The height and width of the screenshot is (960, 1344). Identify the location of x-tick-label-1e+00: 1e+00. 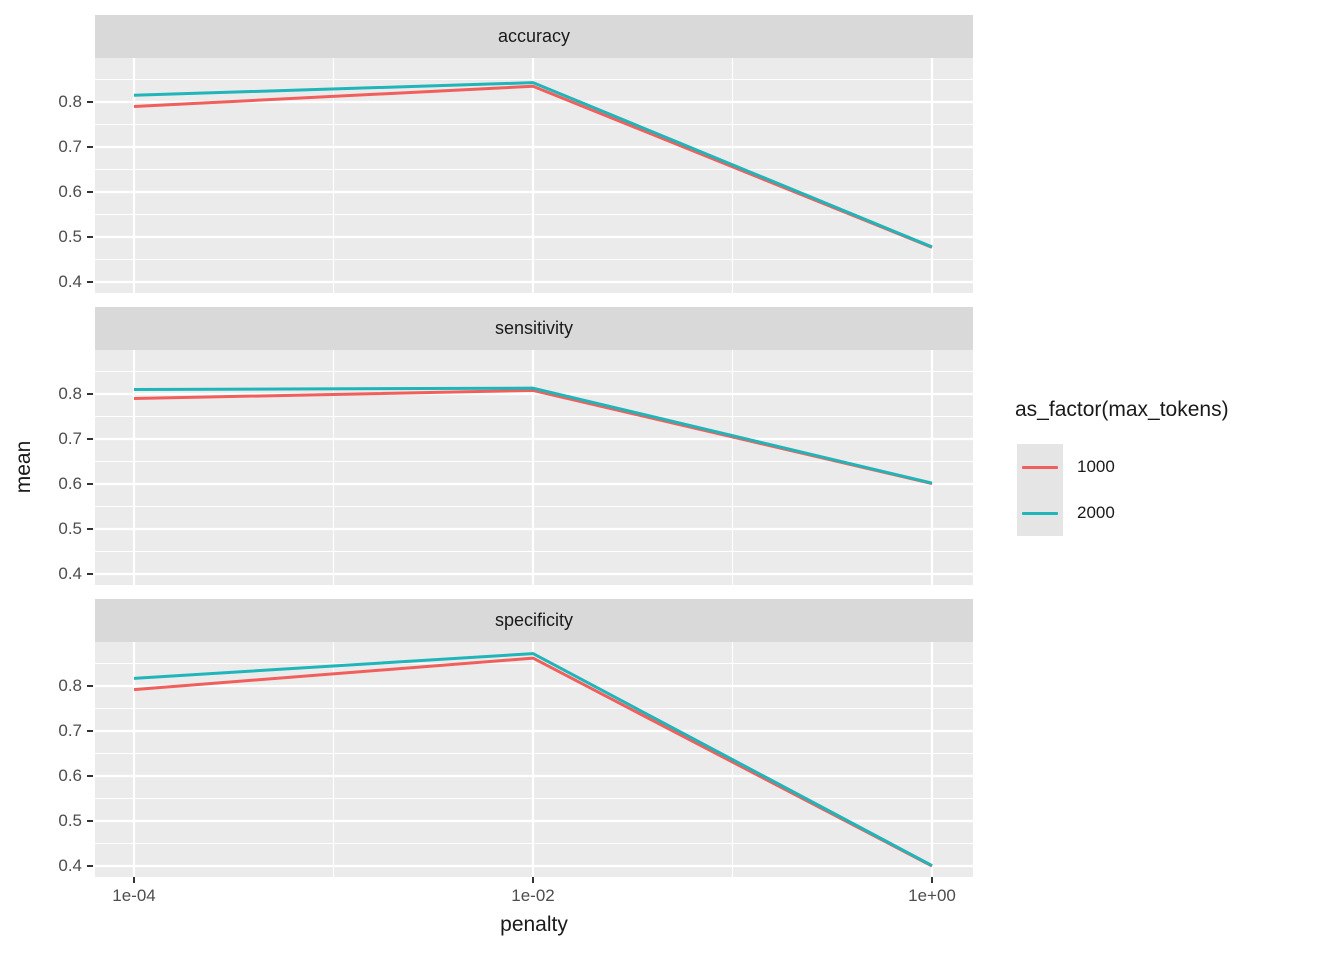
(932, 895).